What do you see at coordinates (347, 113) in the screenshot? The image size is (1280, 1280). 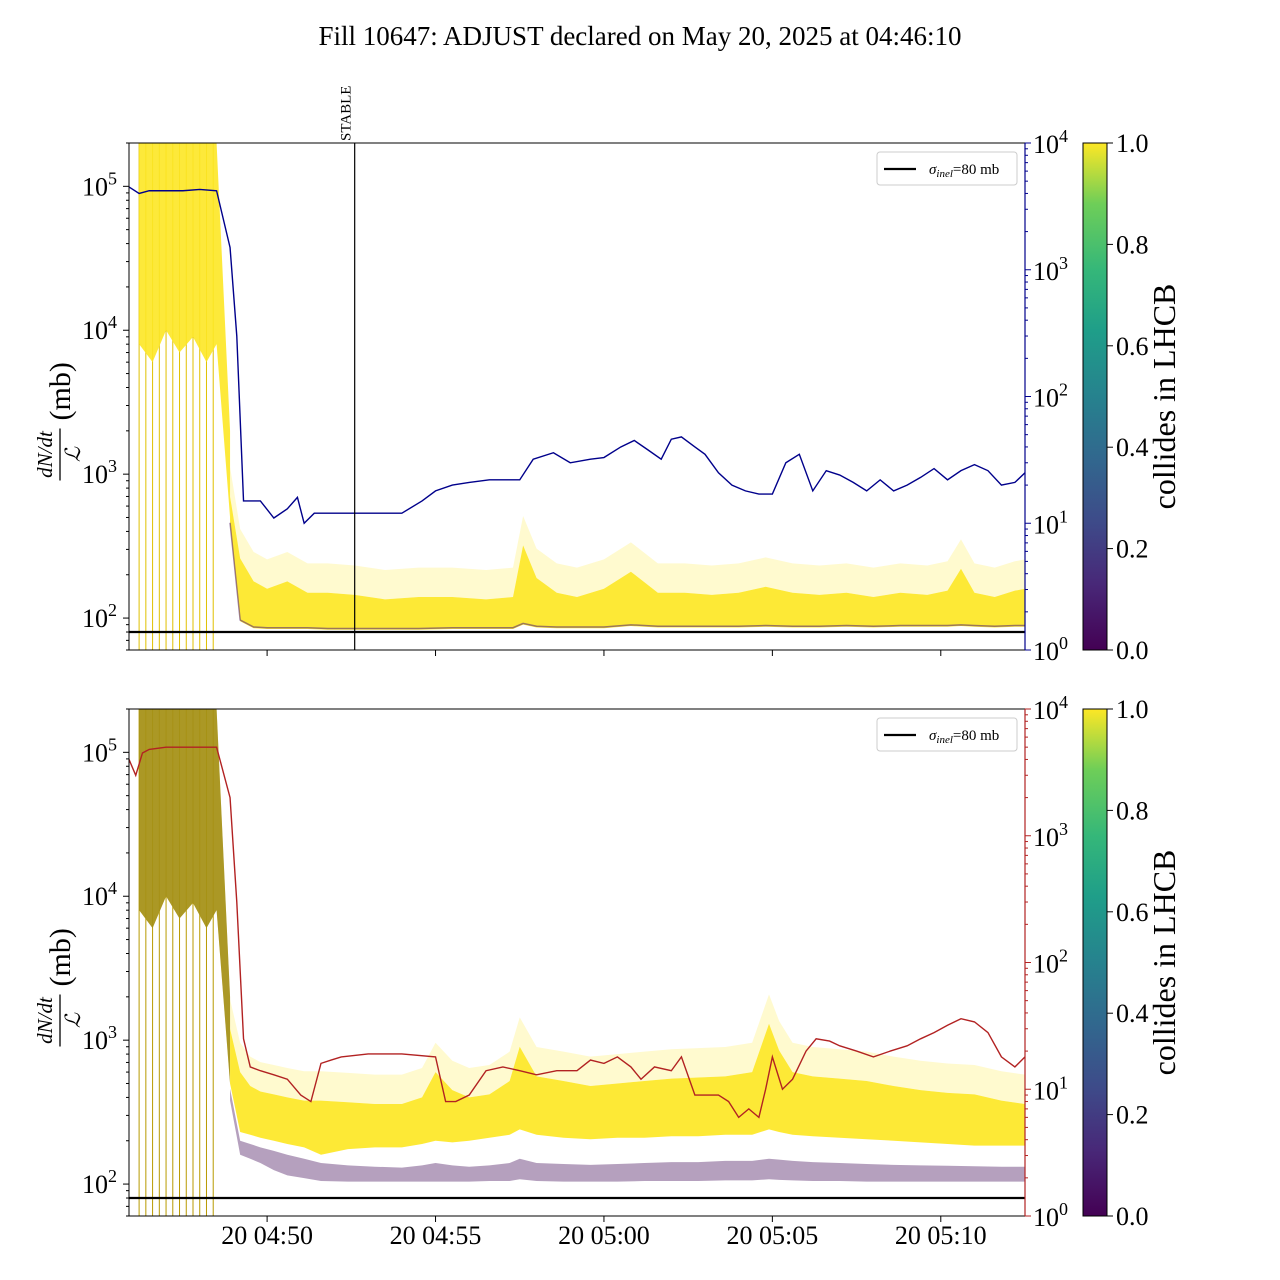 I see `stable-label: STABLE` at bounding box center [347, 113].